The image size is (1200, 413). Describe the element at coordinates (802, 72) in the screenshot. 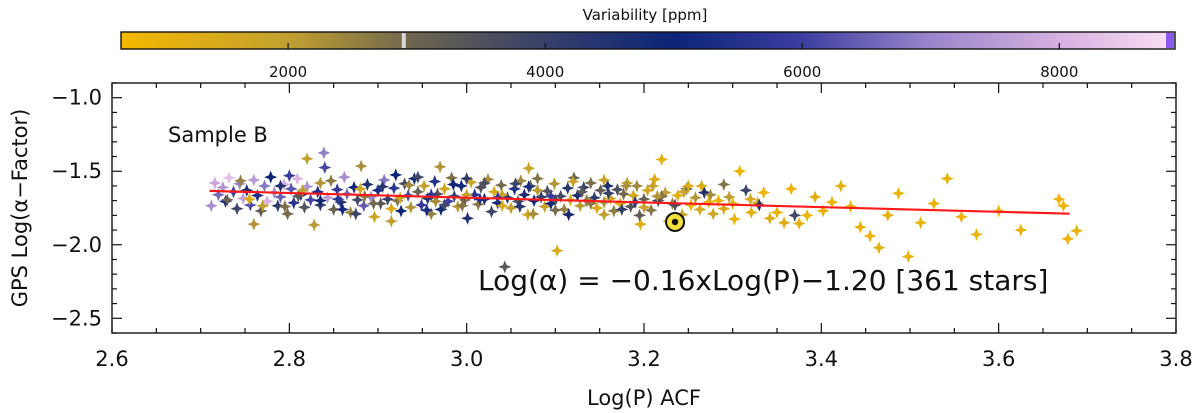

I see `colorbar-tick-label: 6000` at that location.